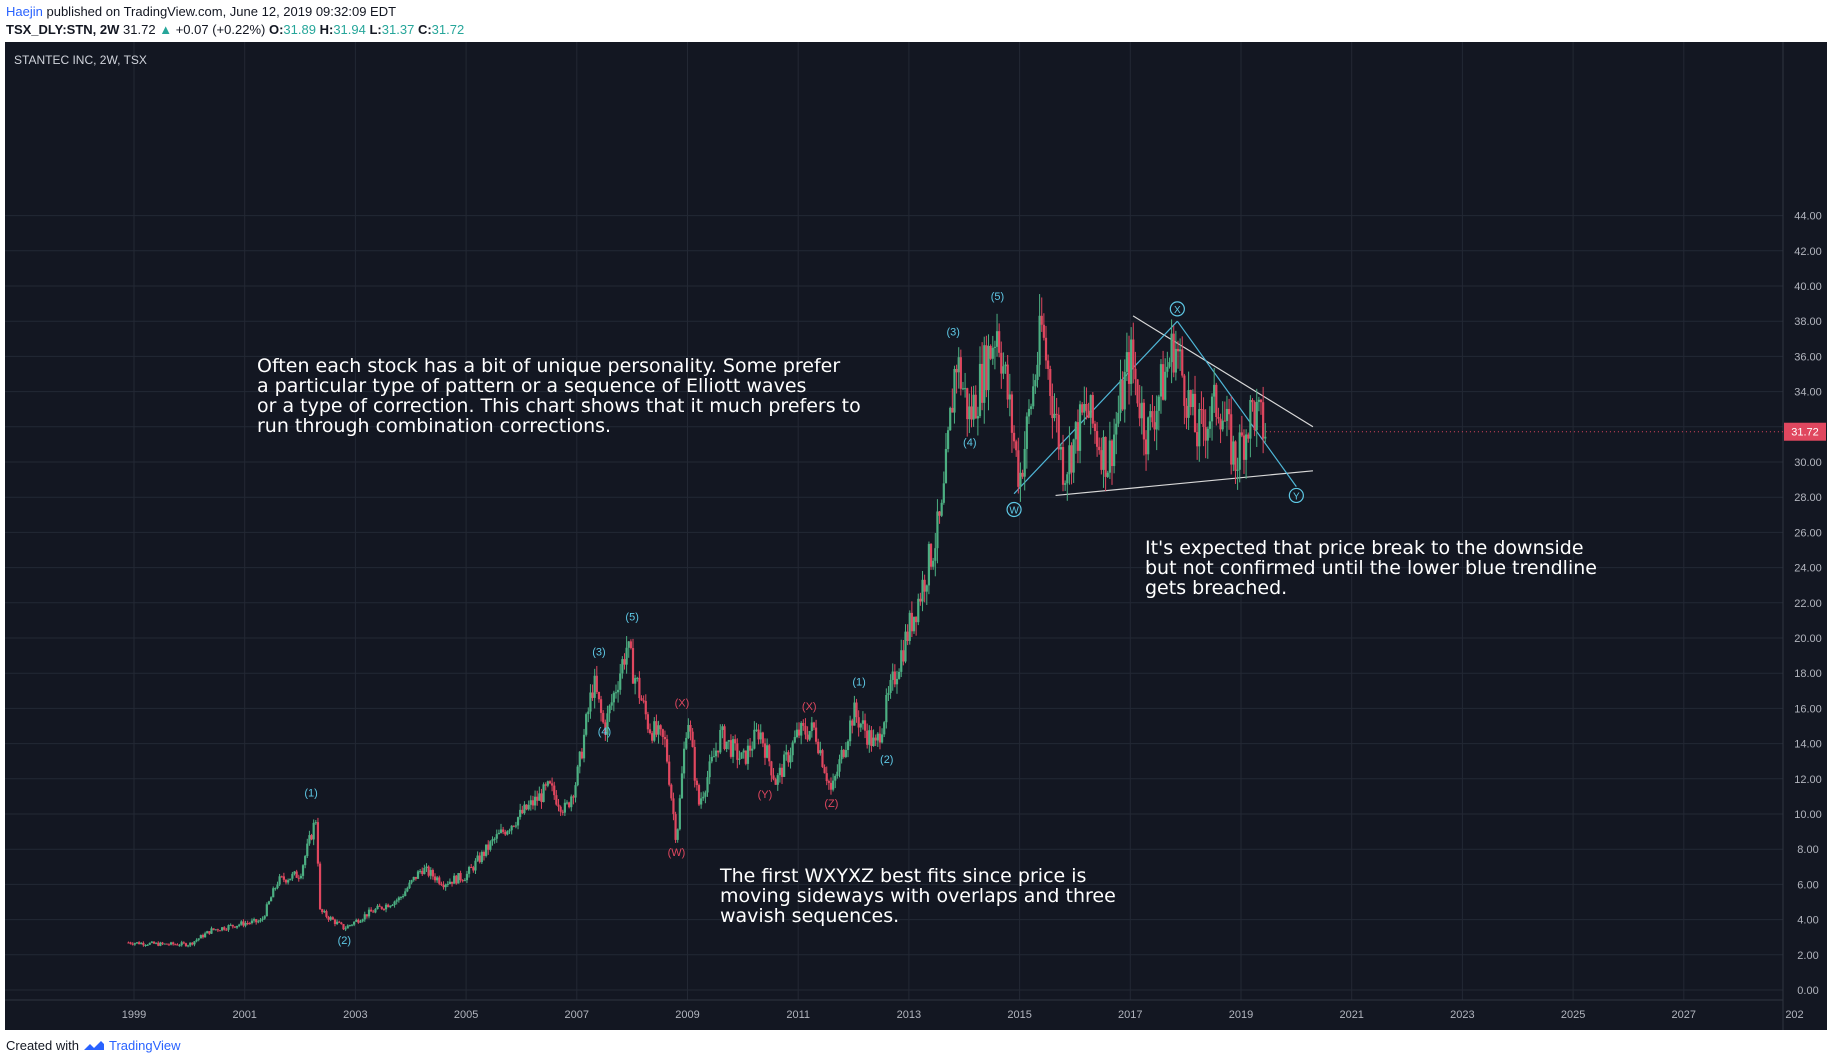 Image resolution: width=1832 pixels, height=1064 pixels. I want to click on tradingview-logo-icon, so click(93, 1045).